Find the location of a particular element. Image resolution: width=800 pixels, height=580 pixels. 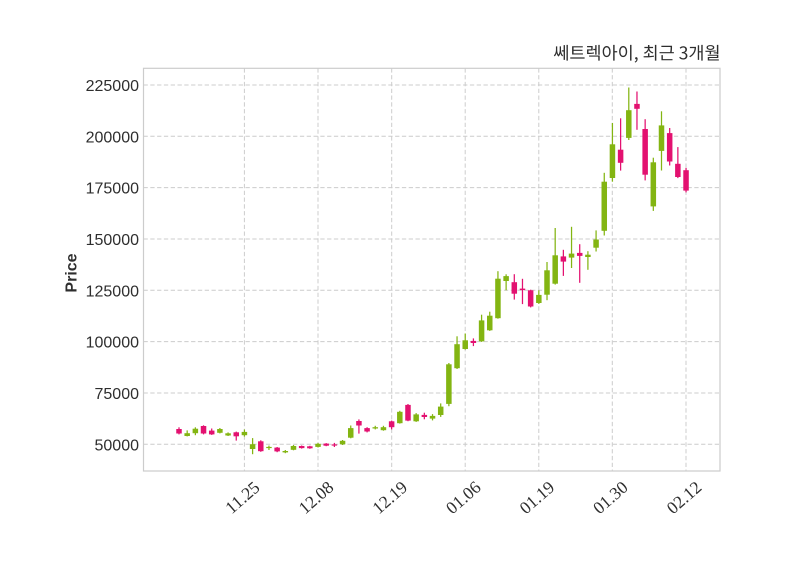

svg-text: 50000 is located at coordinates (117, 445).